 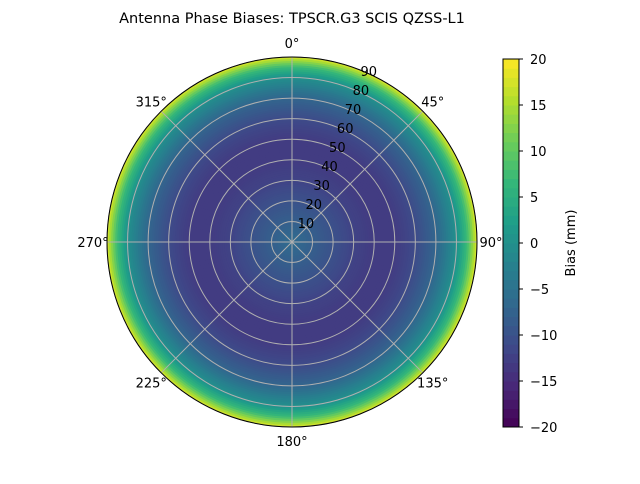 What do you see at coordinates (543, 336) in the screenshot?
I see `colorbar-tick-label: −10` at bounding box center [543, 336].